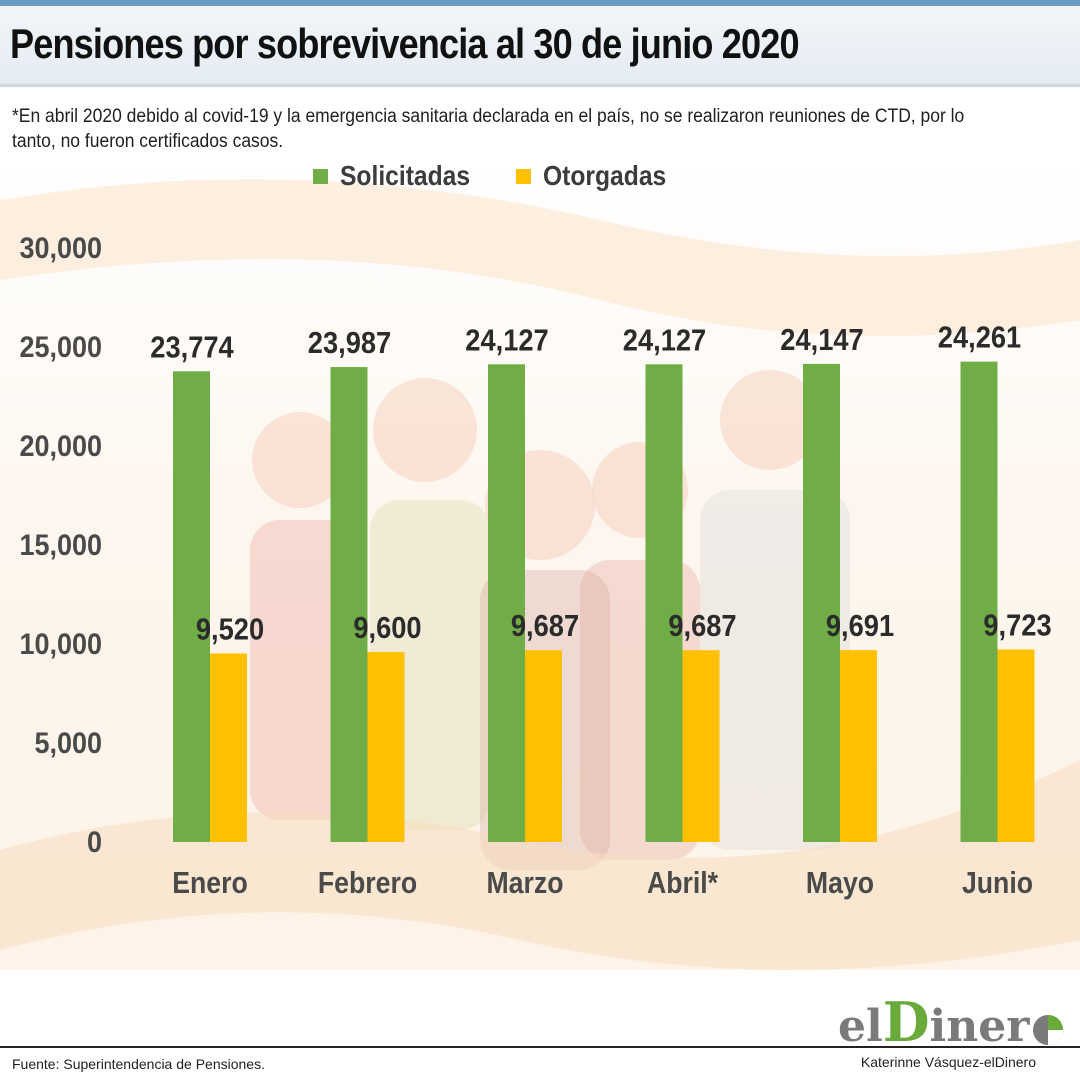 Image resolution: width=1080 pixels, height=1080 pixels. What do you see at coordinates (1017, 626) in the screenshot?
I see `value-label-otorgadas: 9,723` at bounding box center [1017, 626].